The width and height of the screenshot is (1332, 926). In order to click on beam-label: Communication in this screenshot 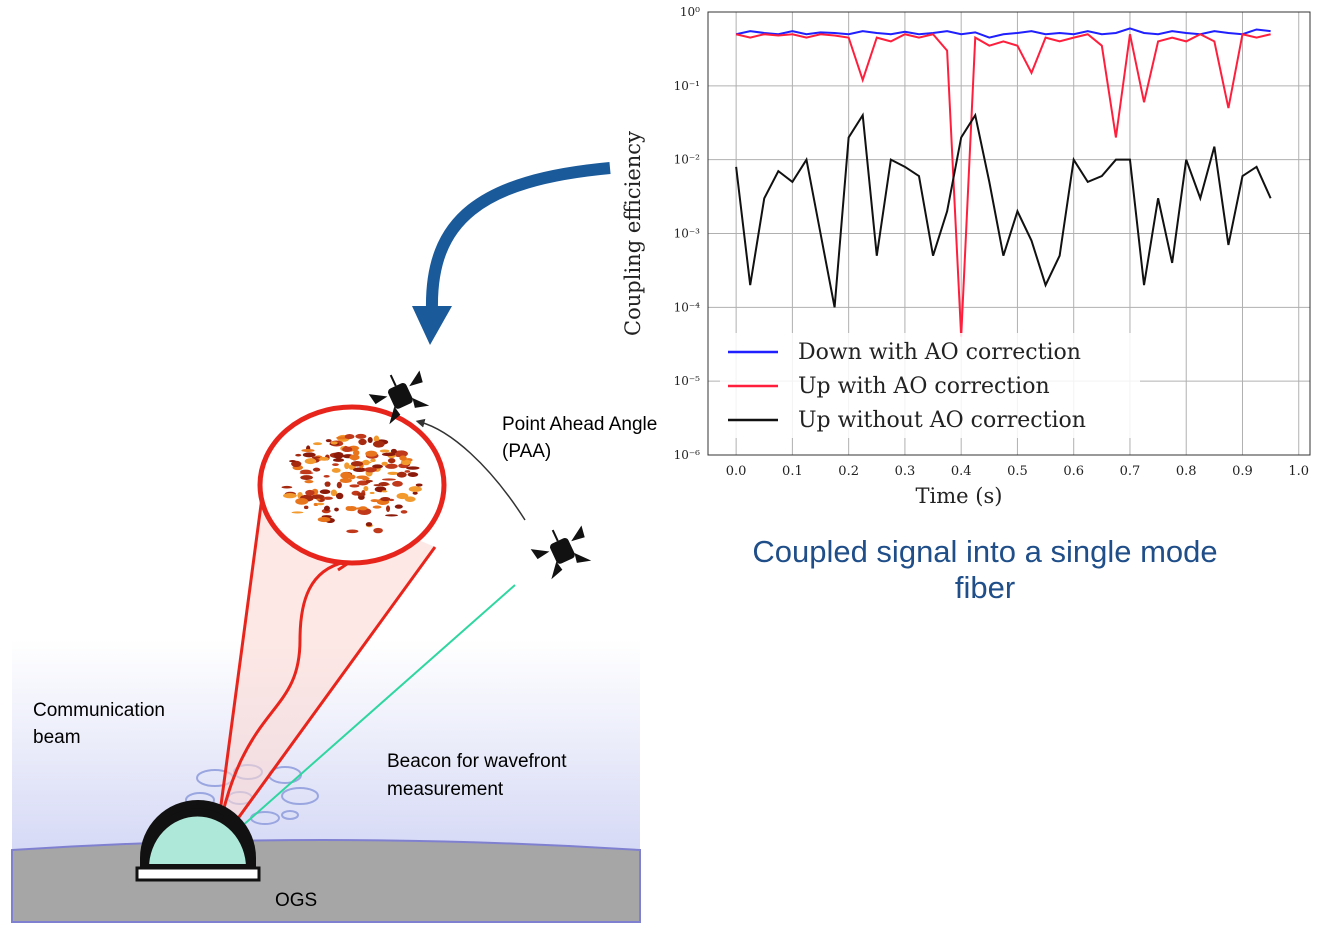, I will do `click(99, 710)`.